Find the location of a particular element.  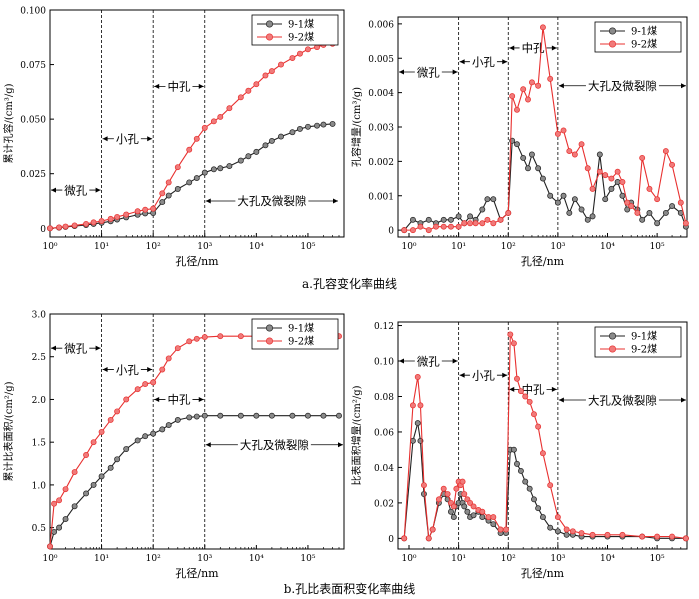

region-annotation: 微孔 is located at coordinates (76, 190).